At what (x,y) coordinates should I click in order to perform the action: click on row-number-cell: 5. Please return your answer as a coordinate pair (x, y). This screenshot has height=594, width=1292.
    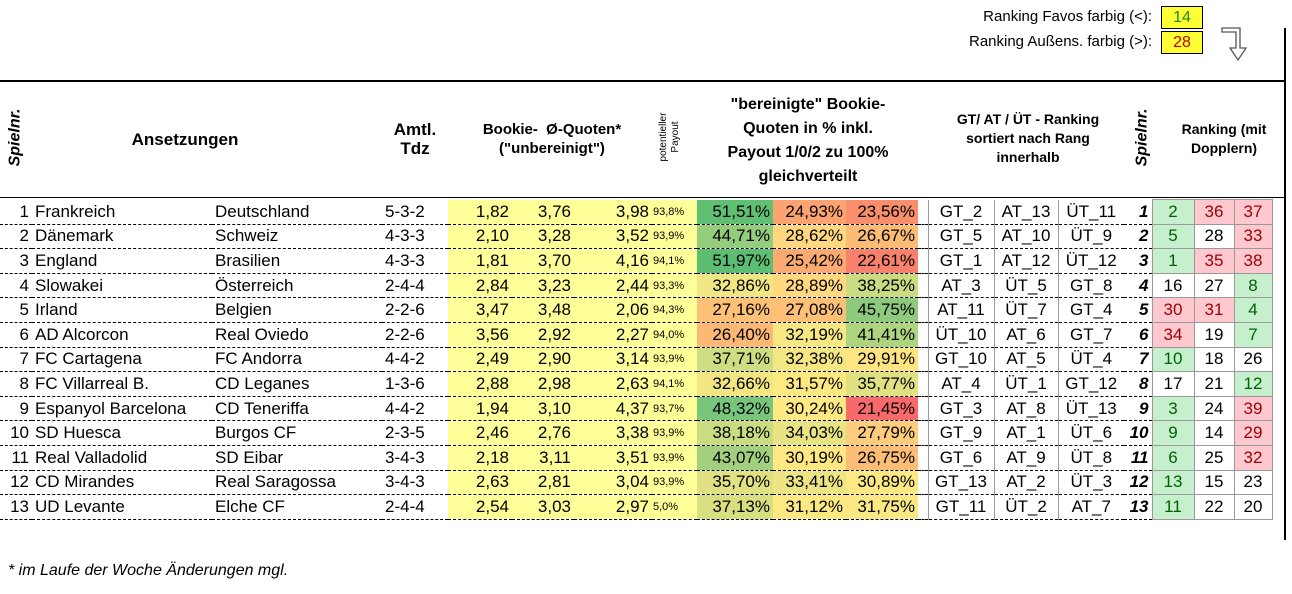
    Looking at the image, I should click on (24, 310).